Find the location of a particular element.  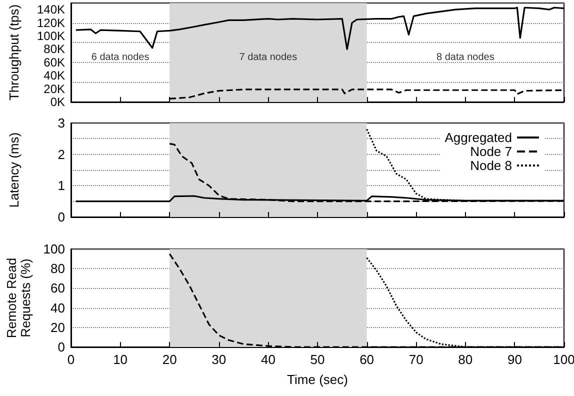

annotation: 7 data nodes is located at coordinates (268, 57).